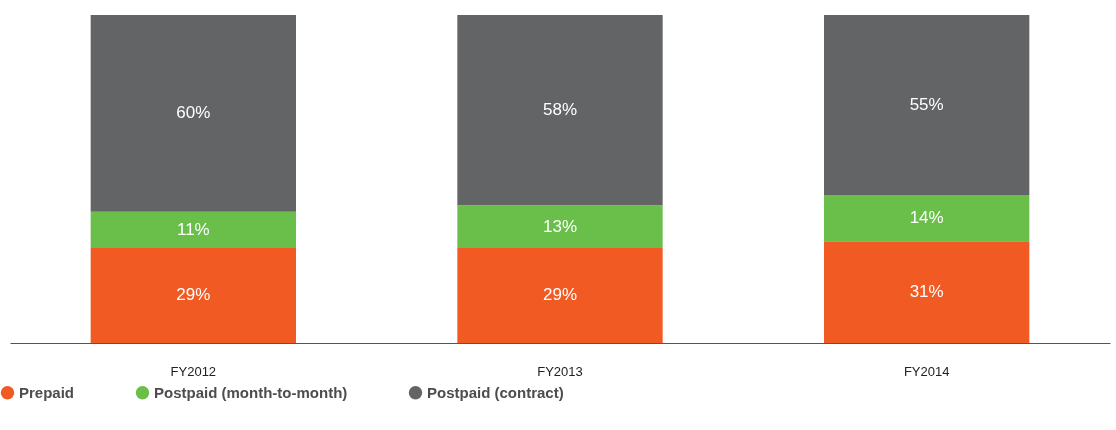 The height and width of the screenshot is (430, 1116). I want to click on legend-label: Postpaid (month-to-month), so click(251, 392).